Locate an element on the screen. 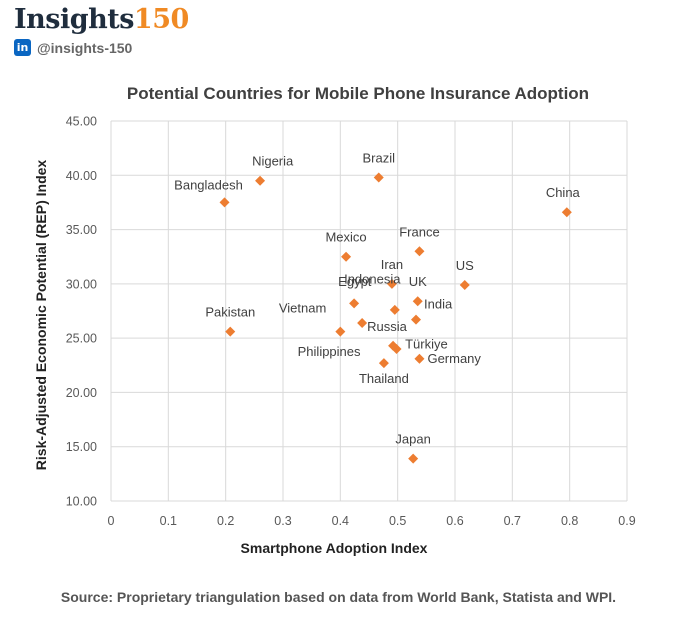 The width and height of the screenshot is (677, 621). point-thailand is located at coordinates (383, 363).